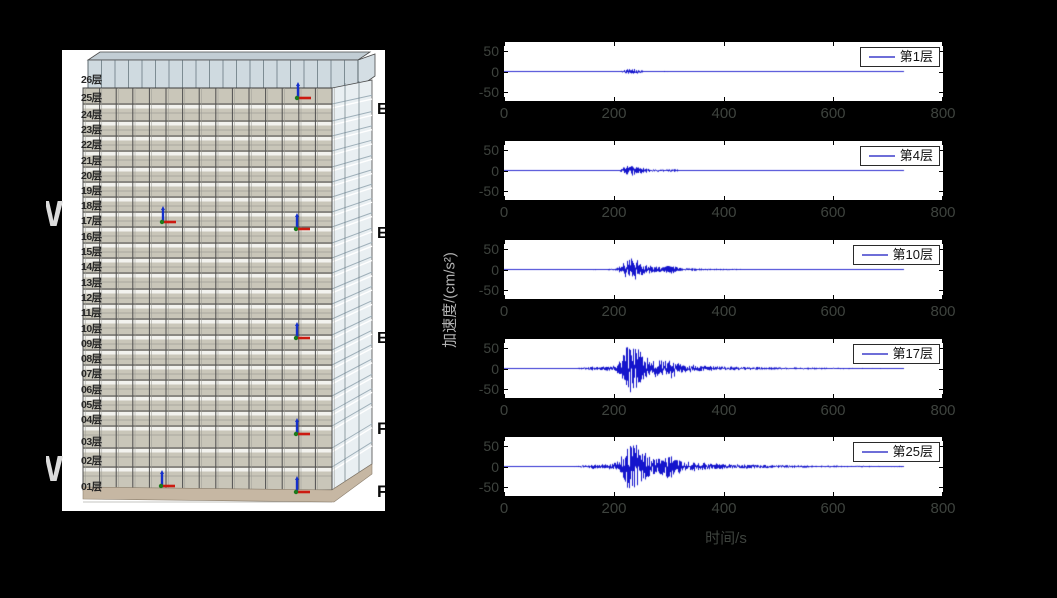  Describe the element at coordinates (60, 215) in the screenshot. I see `clipped-letter-w: W` at that location.